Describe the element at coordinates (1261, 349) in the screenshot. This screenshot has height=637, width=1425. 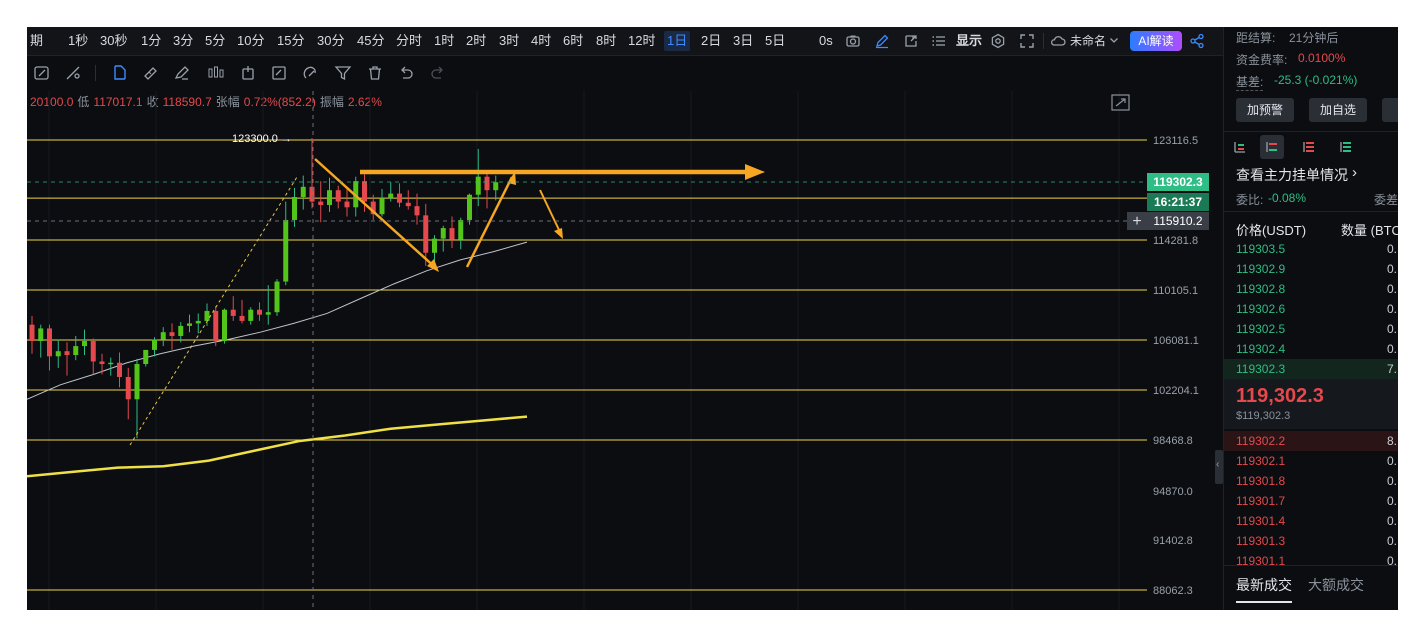
I see `ask-price: 119302.4` at that location.